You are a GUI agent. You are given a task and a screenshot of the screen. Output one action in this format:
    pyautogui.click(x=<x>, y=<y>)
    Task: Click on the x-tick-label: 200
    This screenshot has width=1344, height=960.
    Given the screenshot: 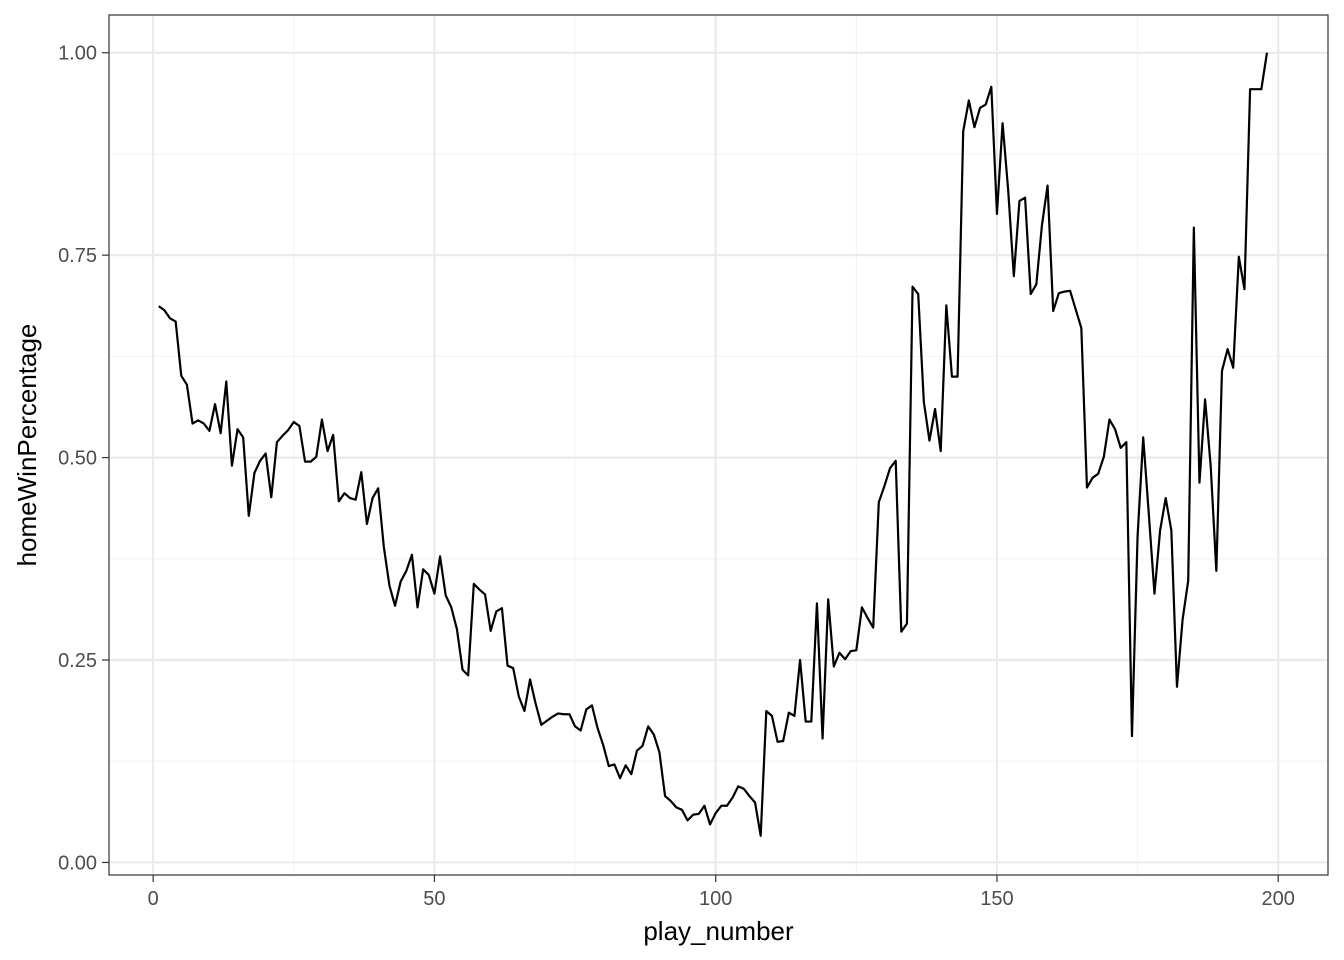 What is the action you would take?
    pyautogui.click(x=1278, y=899)
    